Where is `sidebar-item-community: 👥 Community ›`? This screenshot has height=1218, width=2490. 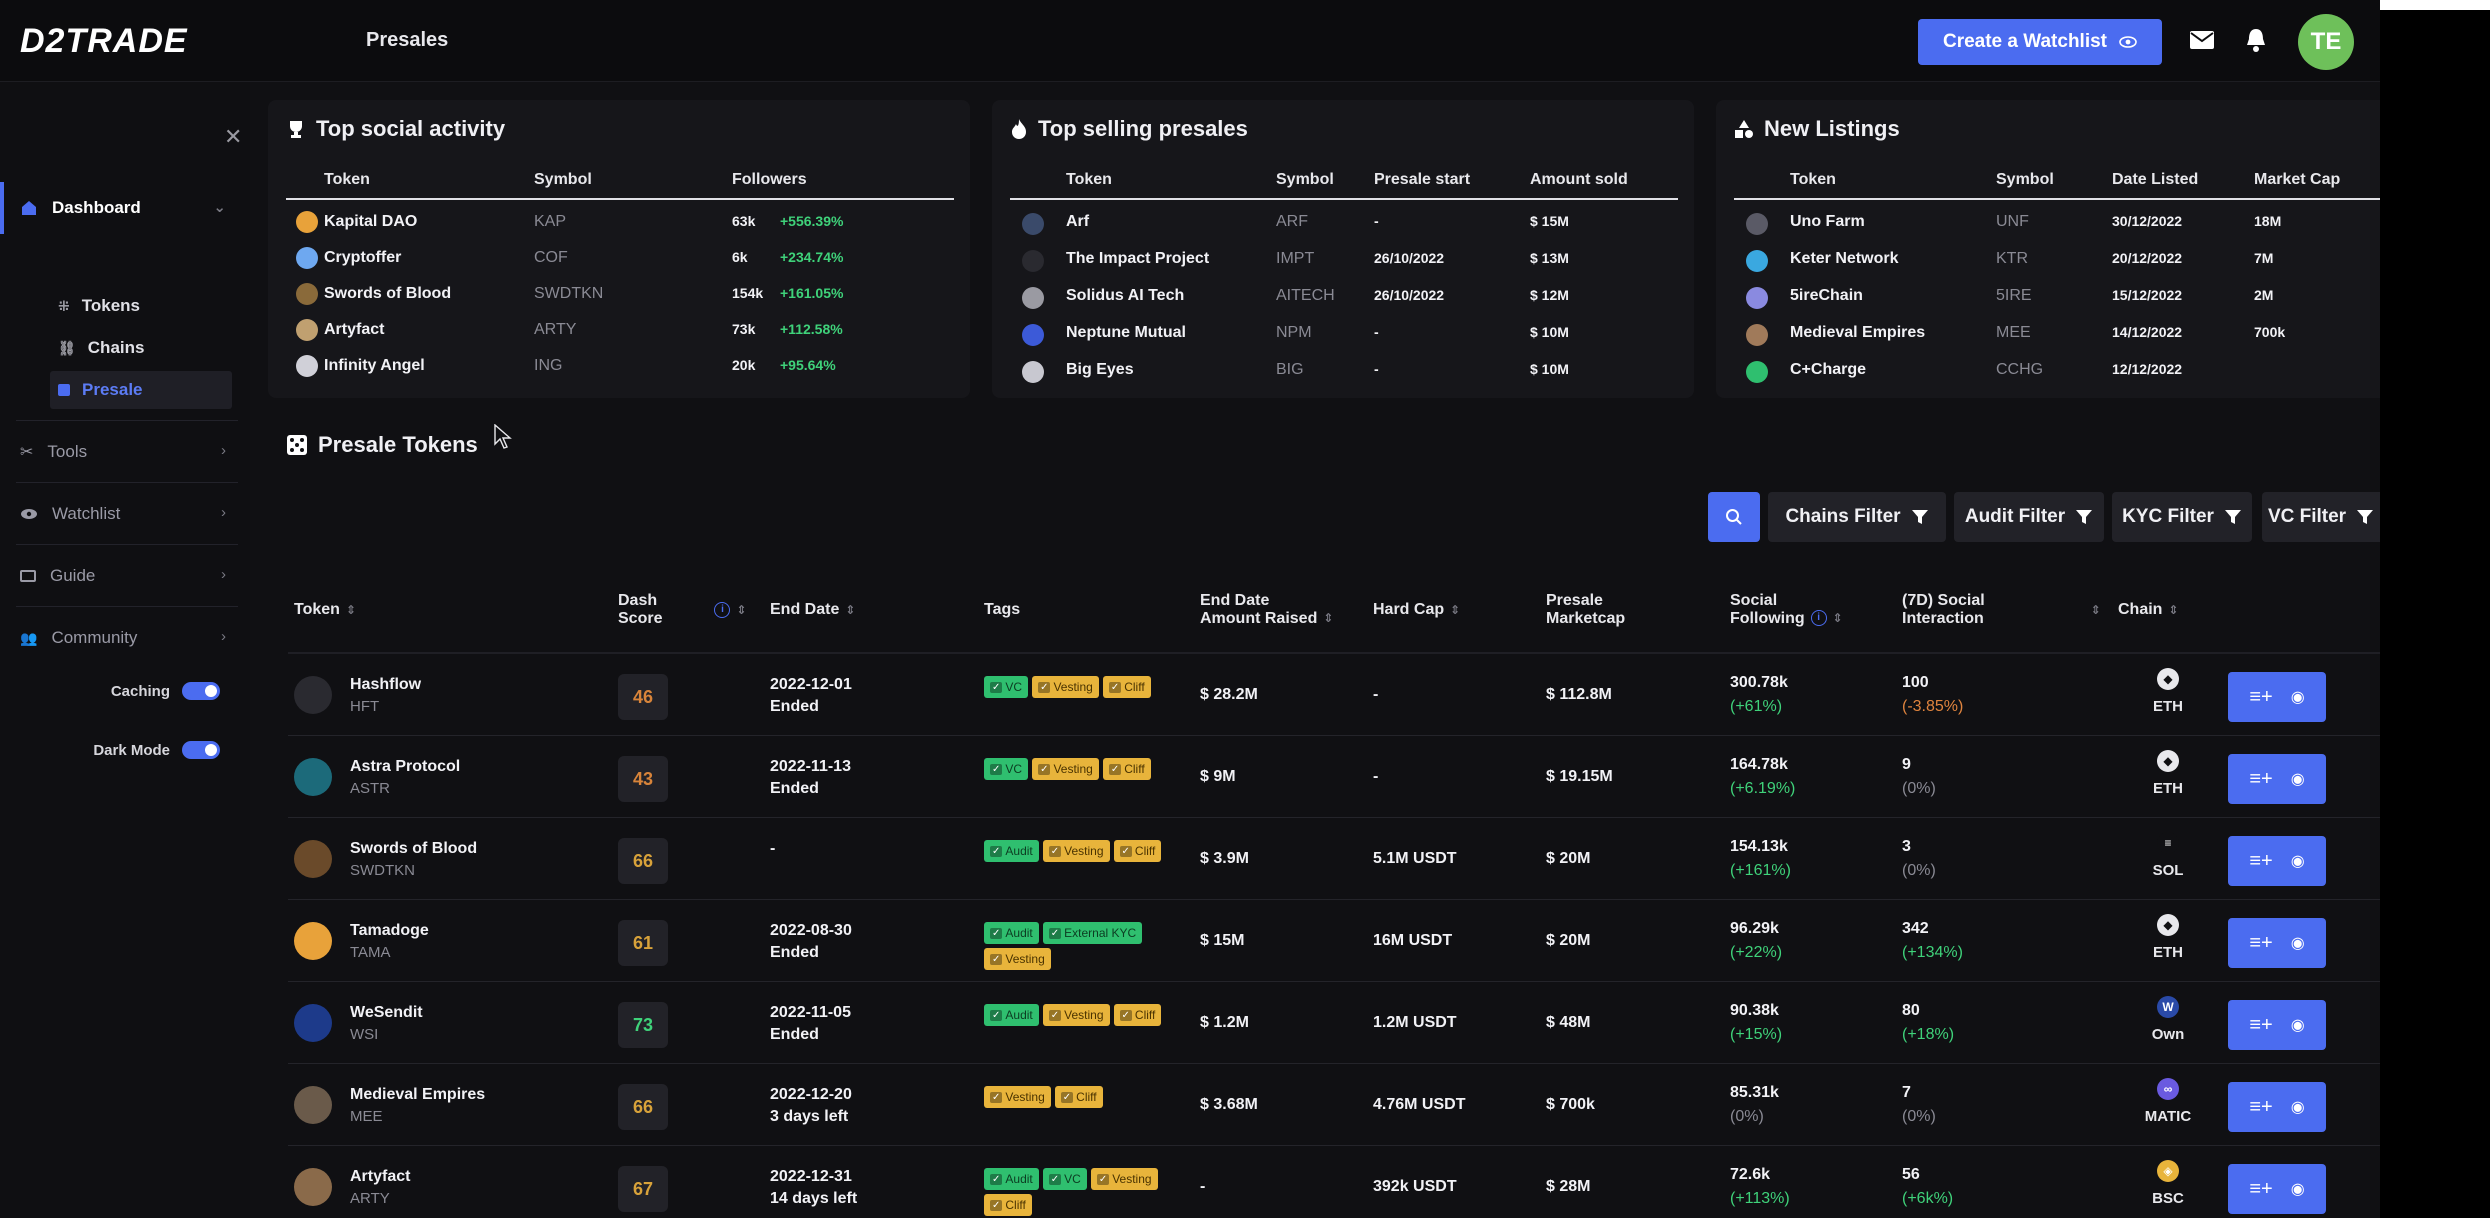 sidebar-item-community: 👥 Community › is located at coordinates (120, 638).